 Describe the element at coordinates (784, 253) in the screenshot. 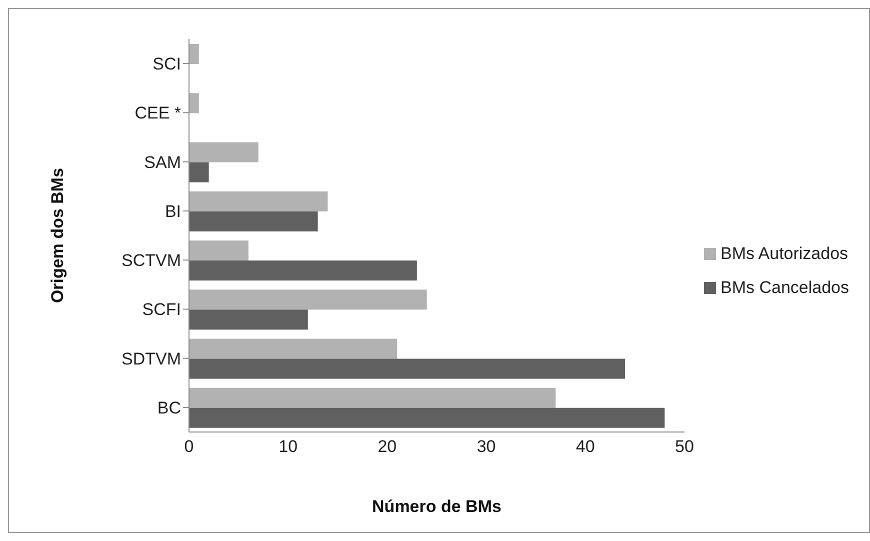

I see `legend-label: BMs Autorizados` at that location.